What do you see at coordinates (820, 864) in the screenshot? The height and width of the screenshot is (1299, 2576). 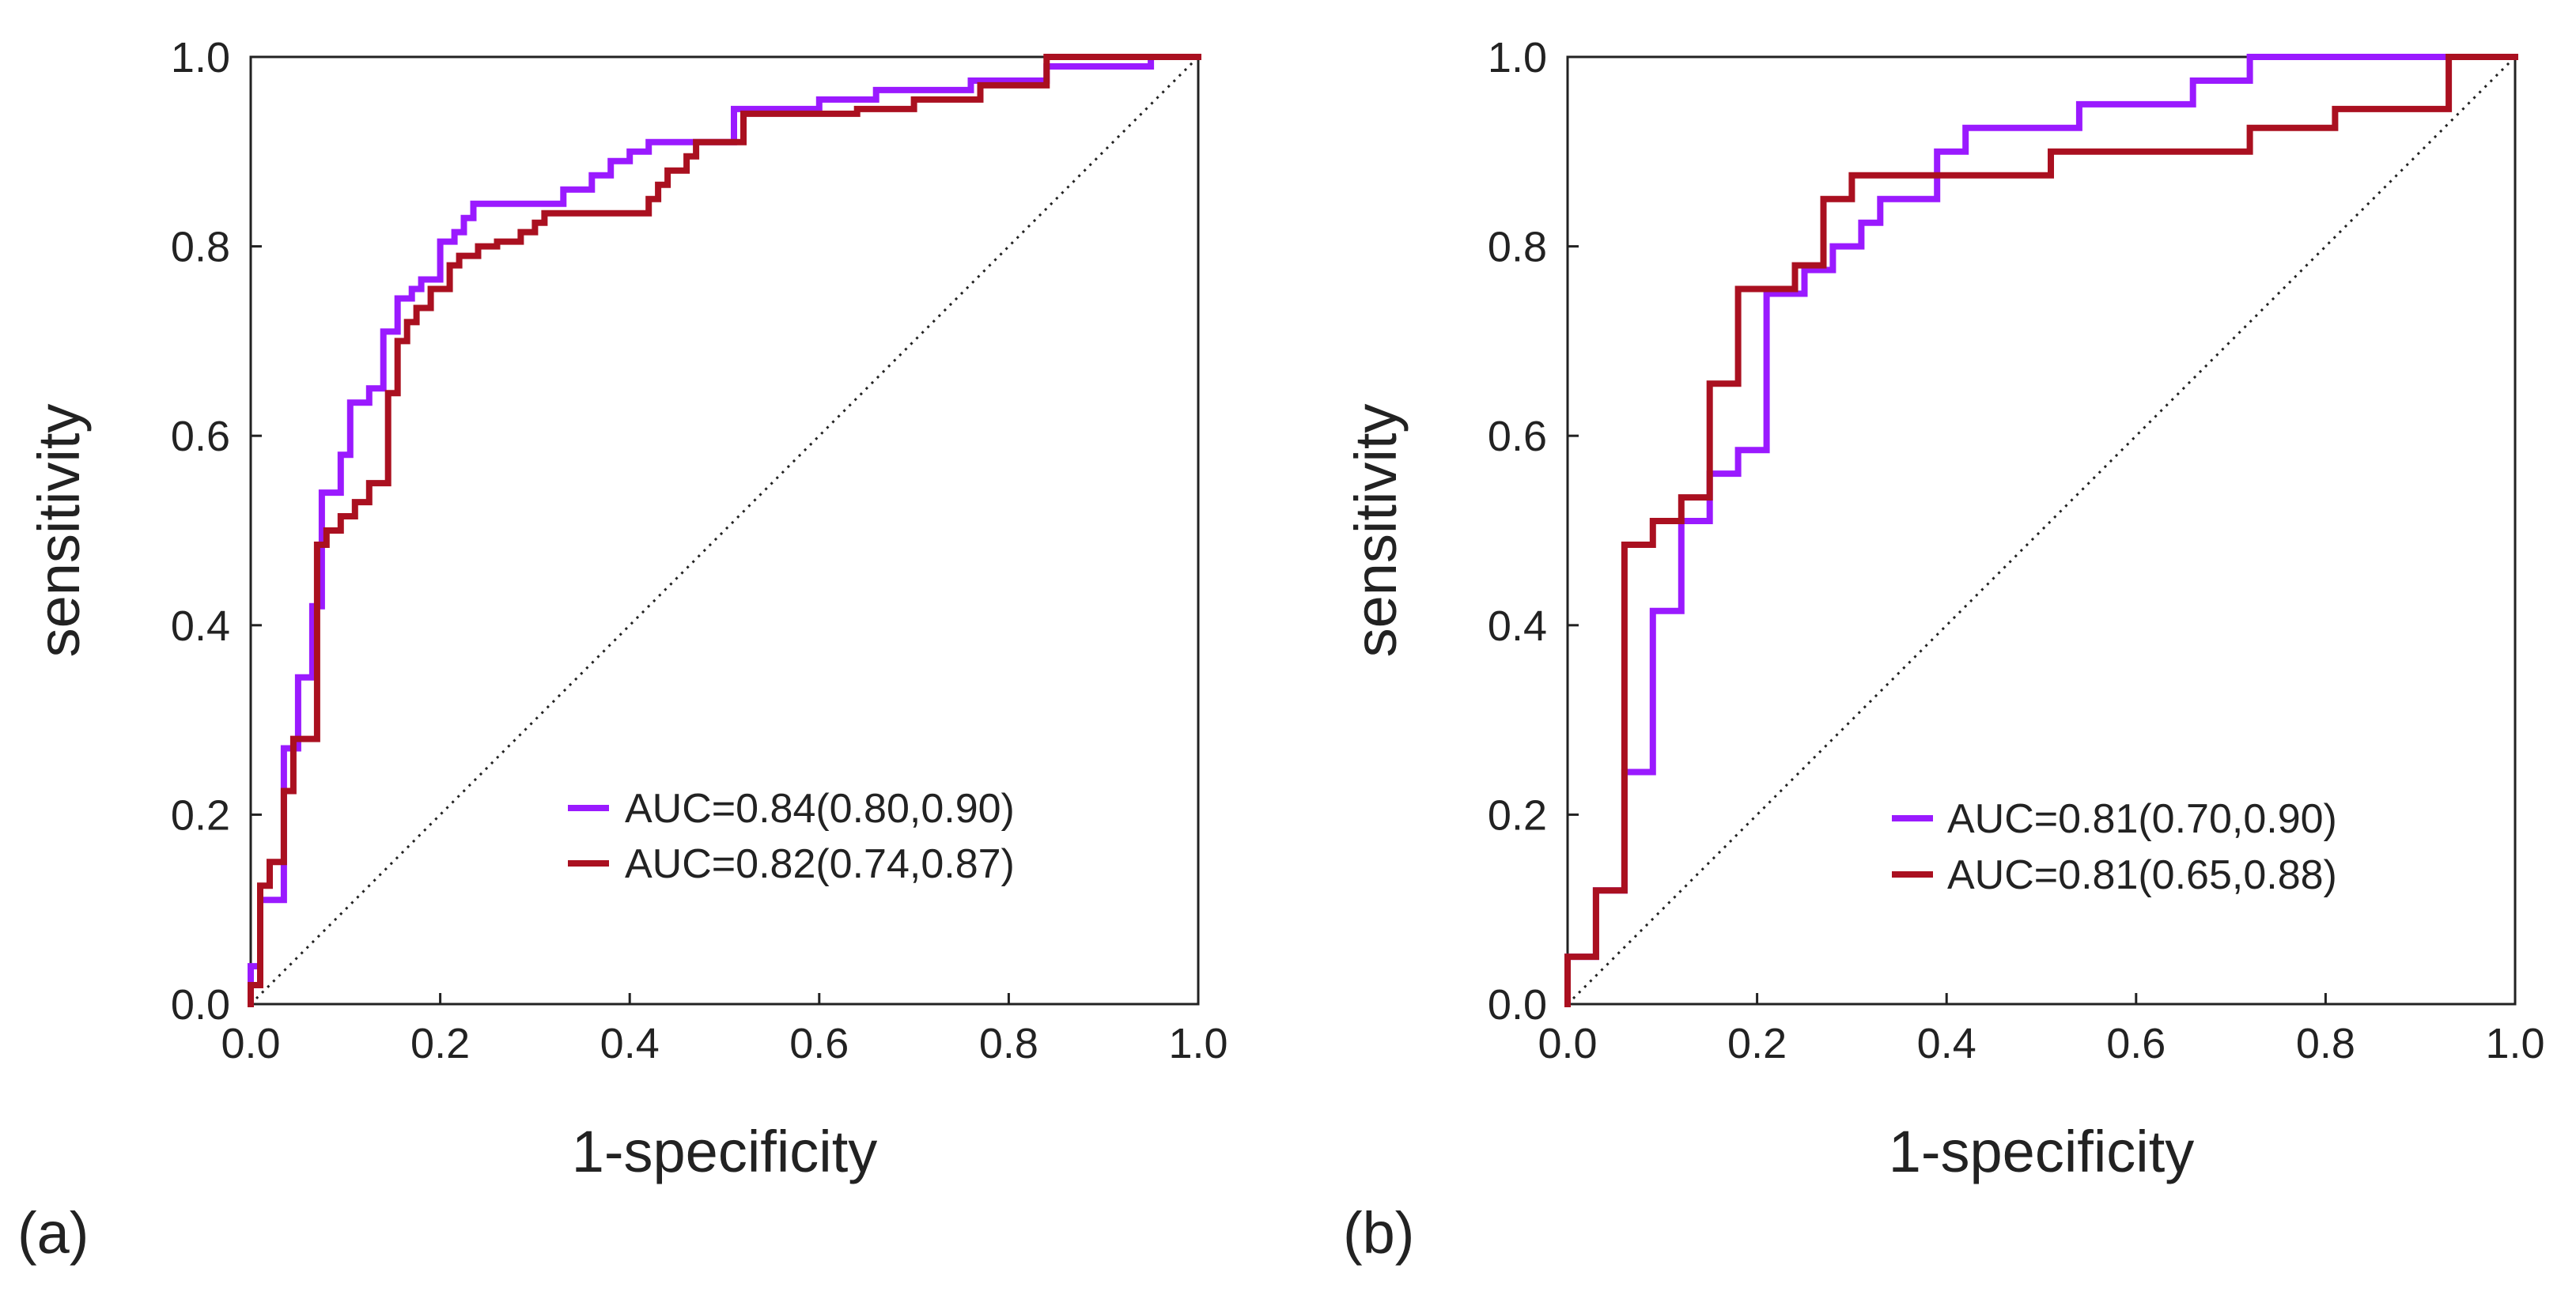 I see `legend-label-series-2: AUC=0.82(0.74,0.87)` at bounding box center [820, 864].